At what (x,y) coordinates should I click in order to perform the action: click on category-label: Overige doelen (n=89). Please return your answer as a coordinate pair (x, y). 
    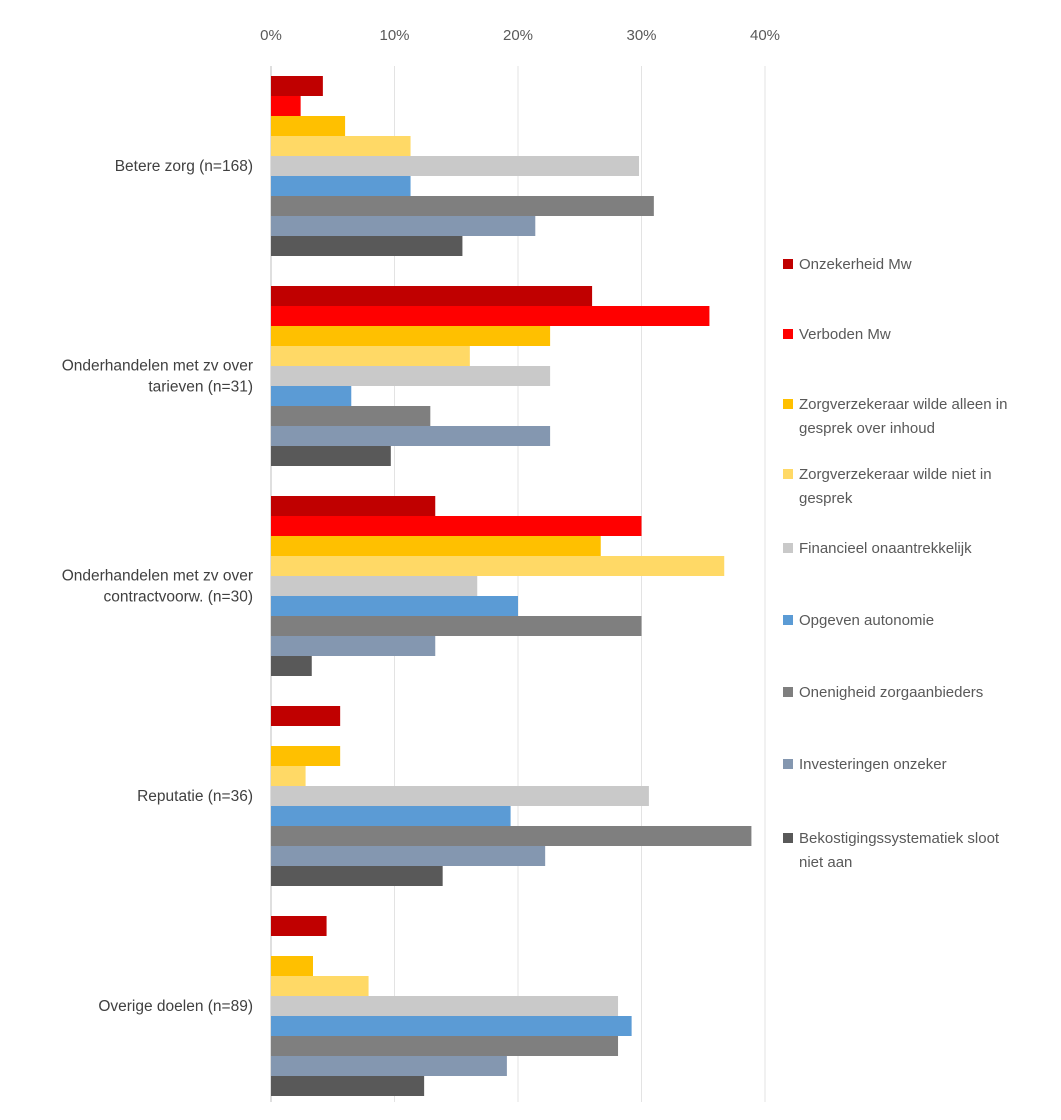
    Looking at the image, I should click on (175, 1006).